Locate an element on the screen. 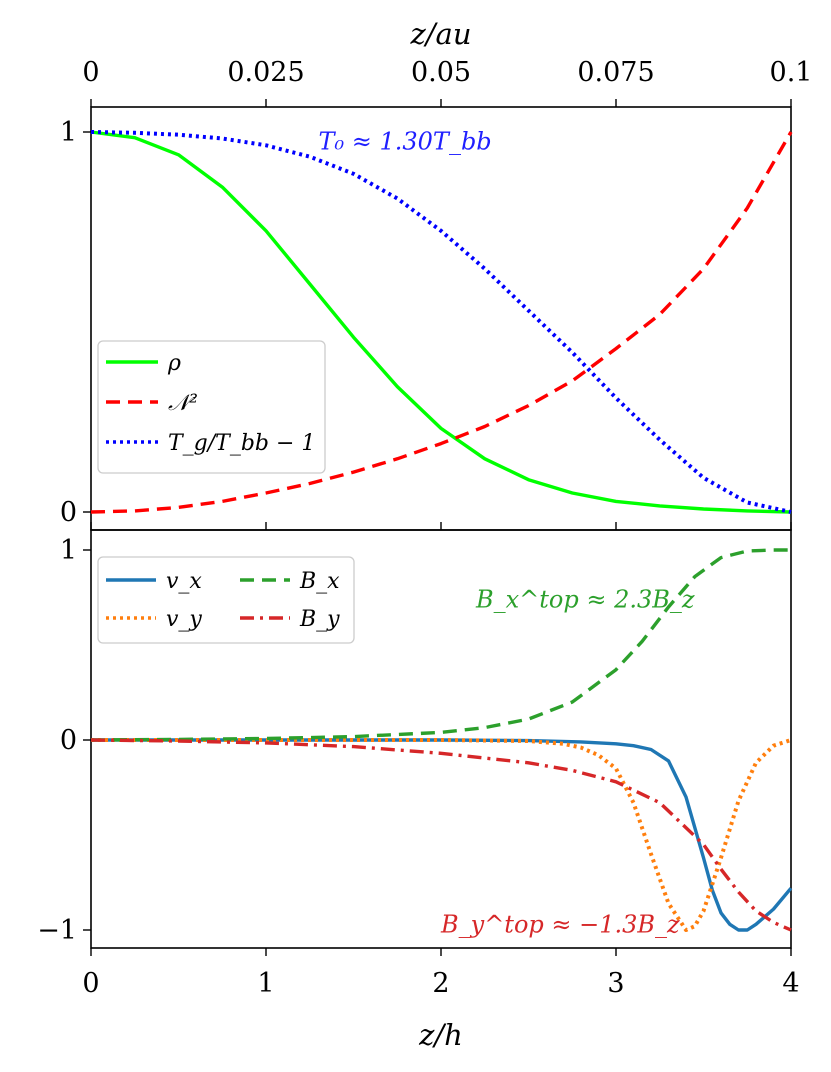  secondary-x-tick-label: 0.05 is located at coordinates (441, 72).